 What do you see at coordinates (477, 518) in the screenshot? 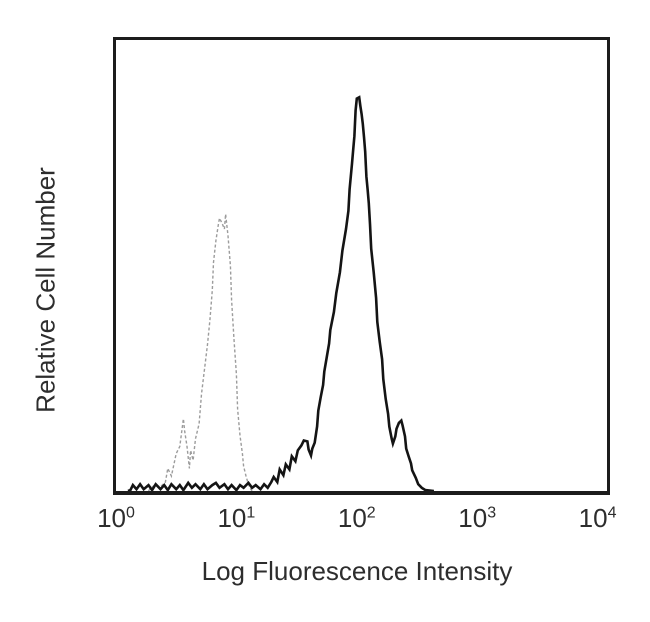
I see `x-tick-label: 10³` at bounding box center [477, 518].